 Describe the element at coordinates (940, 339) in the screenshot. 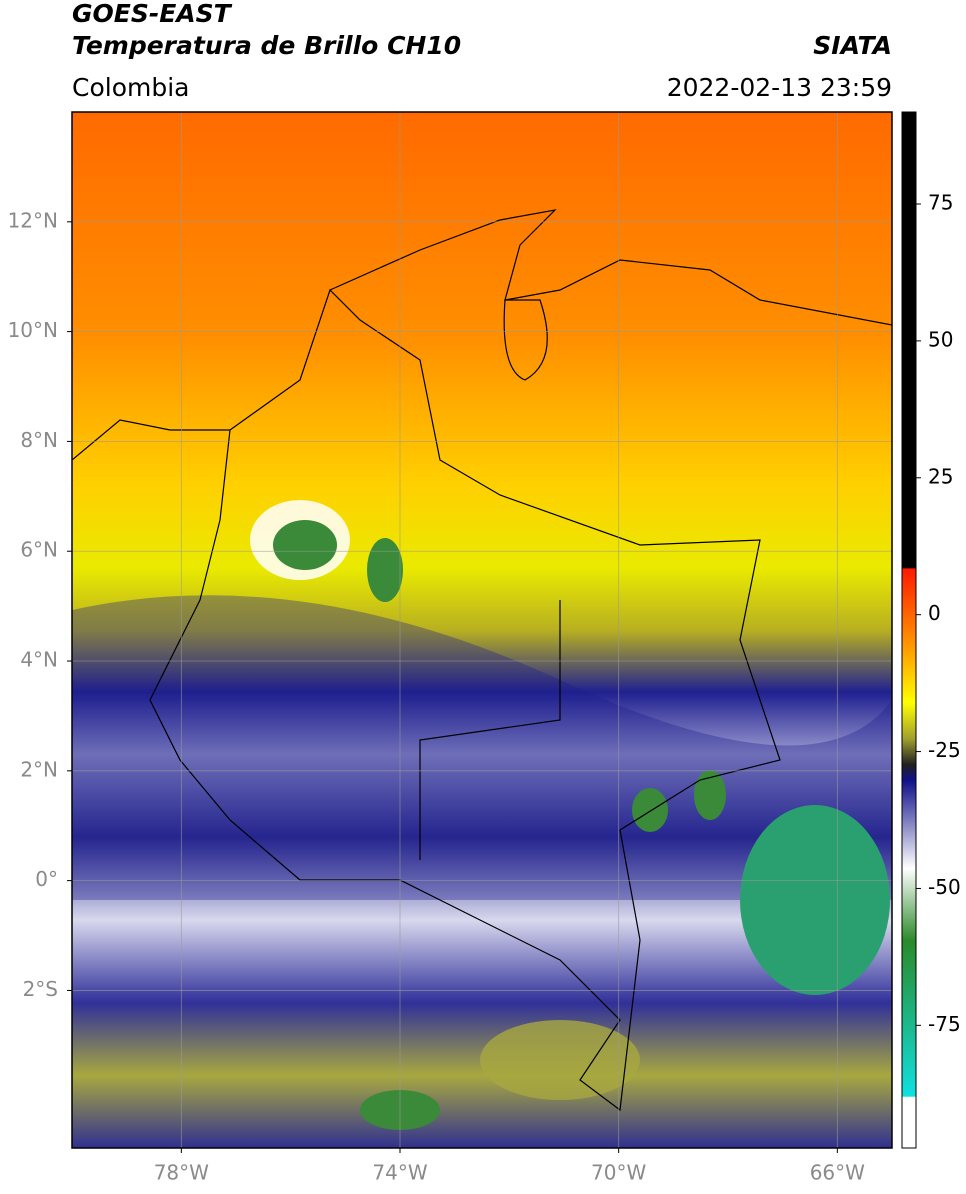

I see `colorbar-tick-label: 50` at that location.